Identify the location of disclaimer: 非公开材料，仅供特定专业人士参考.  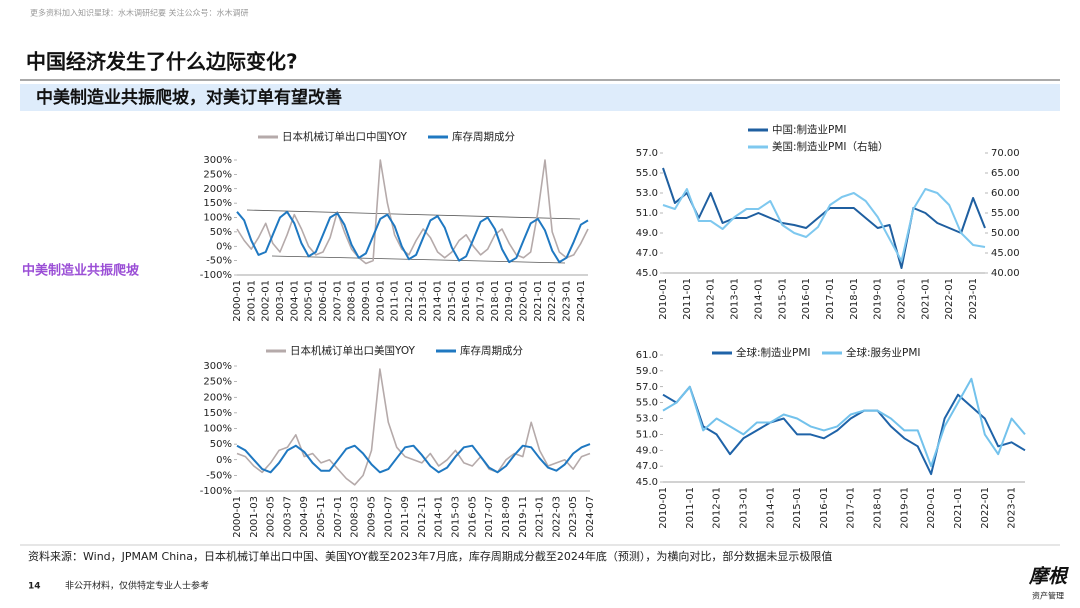
(137, 586).